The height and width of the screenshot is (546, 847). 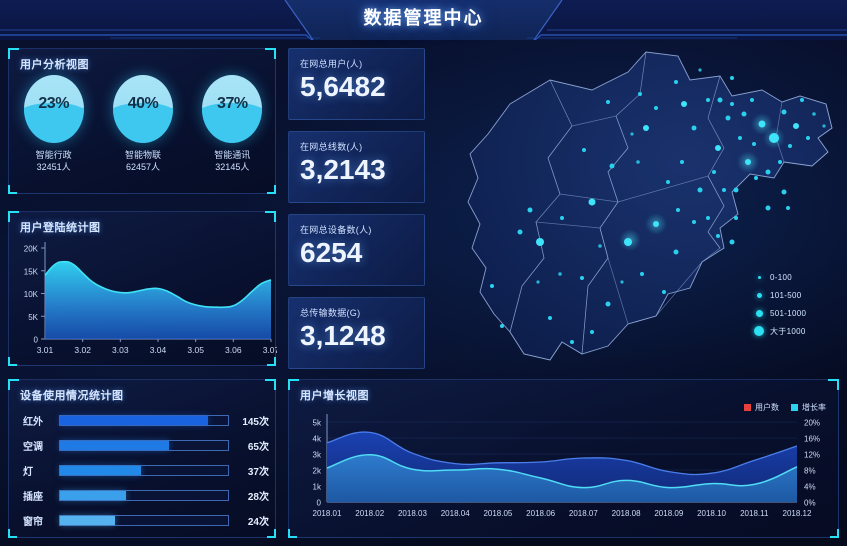 I want to click on device-usage-bar-list: 红外 145次空调 65次灯 37次插座 28次窗帘 24次, so click(x=143, y=470).